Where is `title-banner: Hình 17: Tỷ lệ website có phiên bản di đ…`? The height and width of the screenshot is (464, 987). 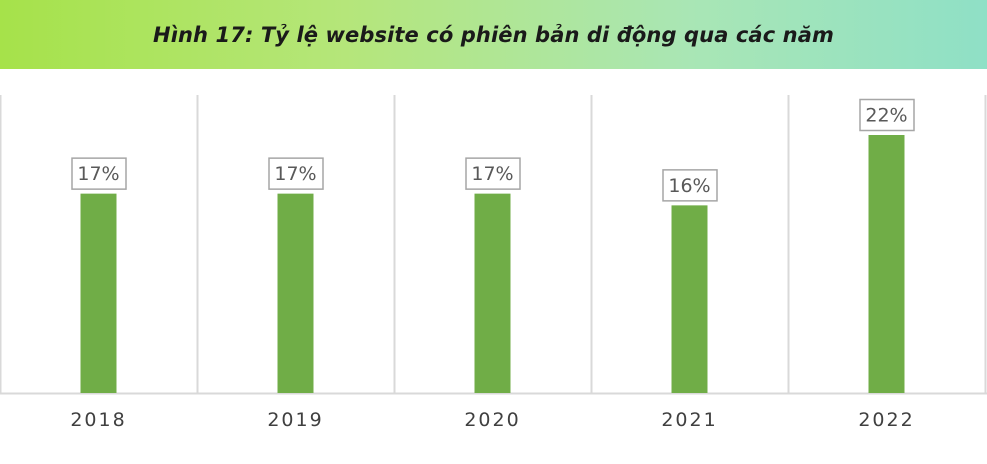
title-banner: Hình 17: Tỷ lệ website có phiên bản di đ… is located at coordinates (493, 34).